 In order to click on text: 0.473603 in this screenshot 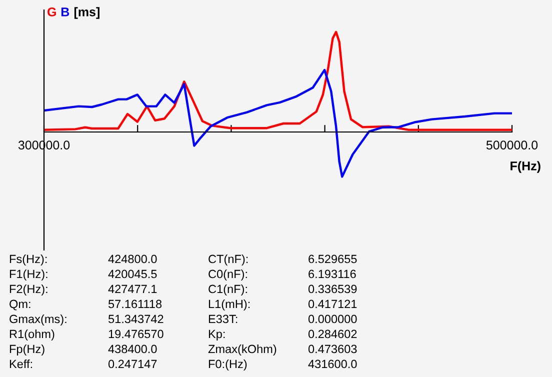, I will do `click(332, 349)`.